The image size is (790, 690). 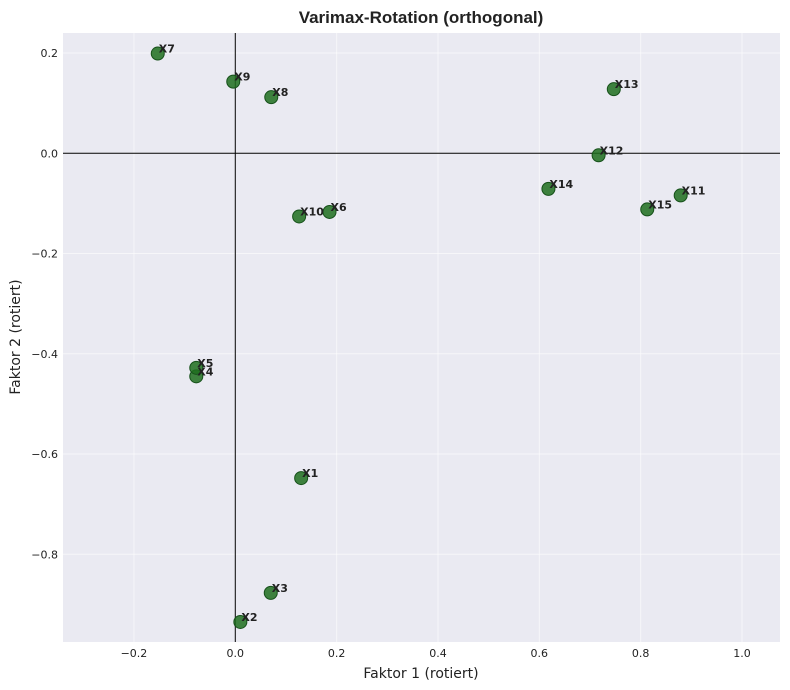 I want to click on y-tick-label: −0.4, so click(x=44, y=354).